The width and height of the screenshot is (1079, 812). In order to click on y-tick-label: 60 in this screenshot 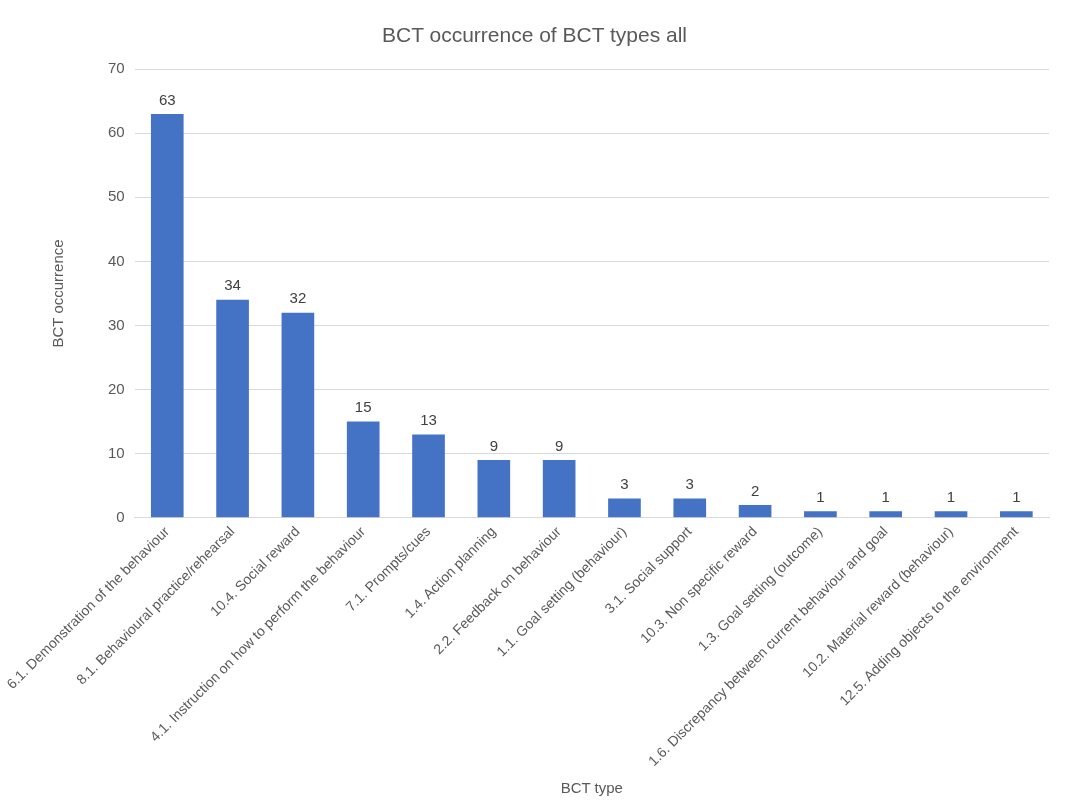, I will do `click(116, 132)`.